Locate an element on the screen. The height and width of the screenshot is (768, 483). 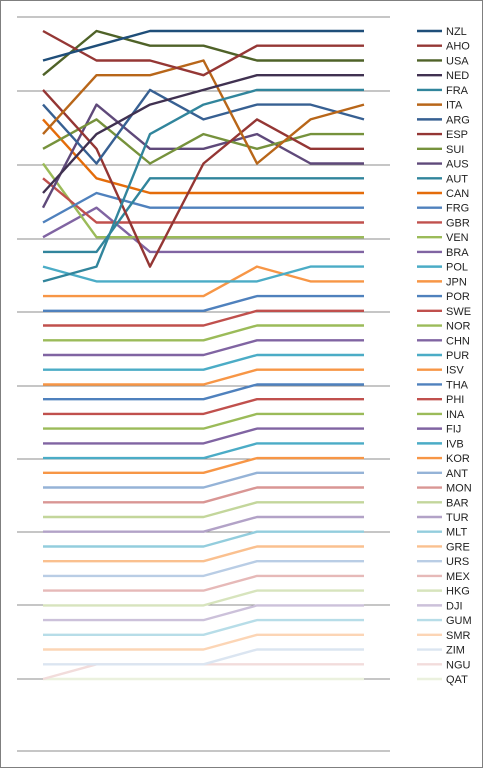
series-line-tha is located at coordinates (203, 392).